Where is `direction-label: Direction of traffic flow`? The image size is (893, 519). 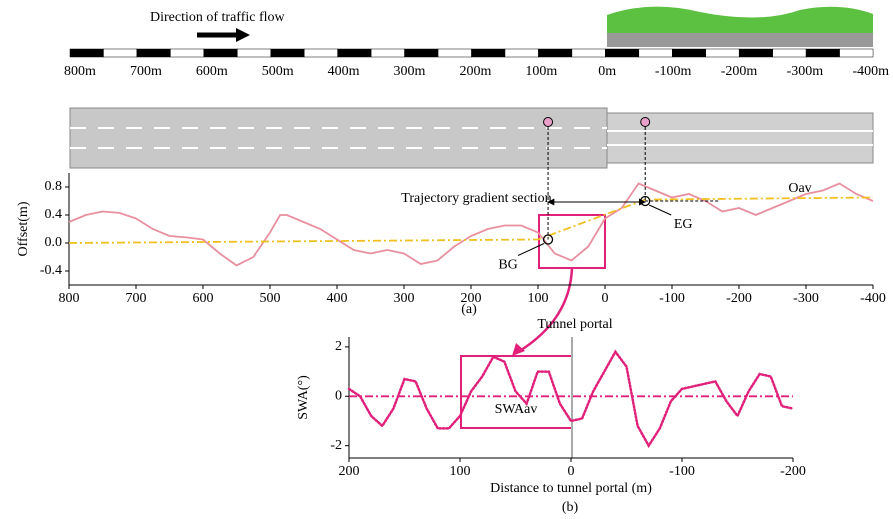 direction-label: Direction of traffic flow is located at coordinates (218, 17).